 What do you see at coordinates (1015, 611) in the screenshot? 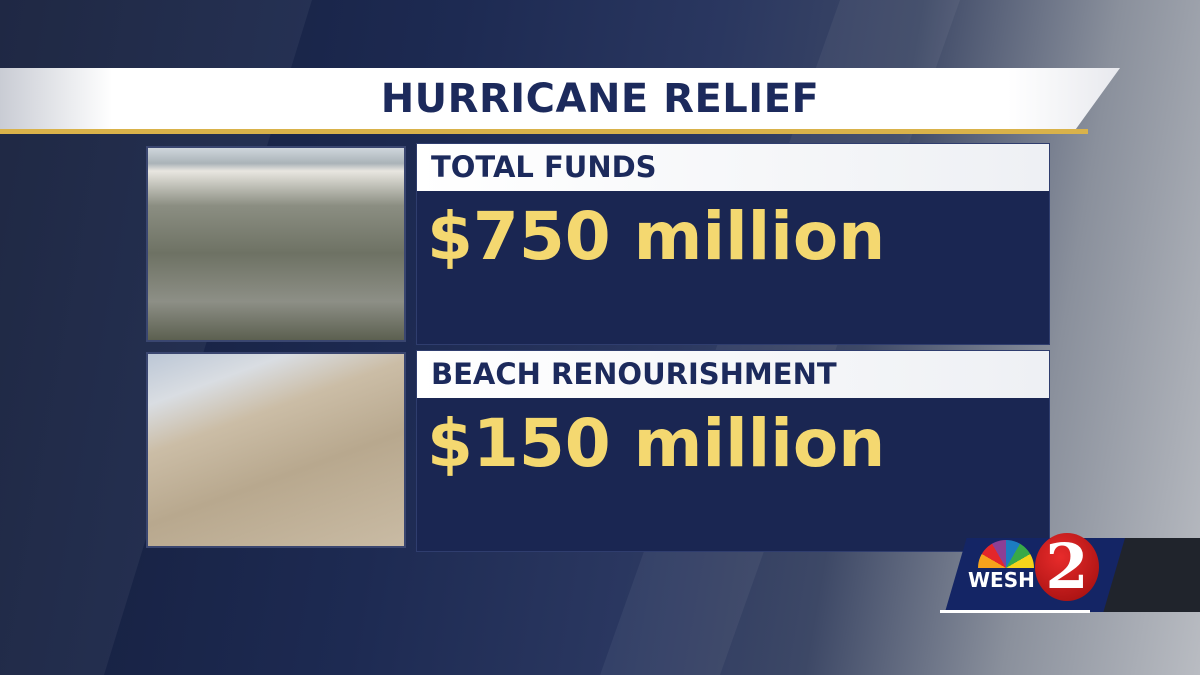
I see `logo-underline` at bounding box center [1015, 611].